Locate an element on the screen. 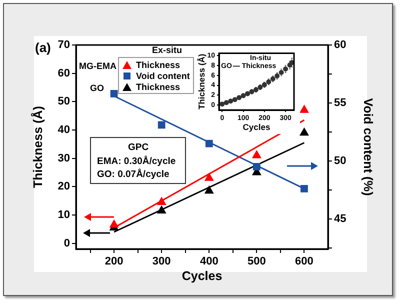 The image size is (400, 305). annotation: Ex-situ is located at coordinates (167, 50).